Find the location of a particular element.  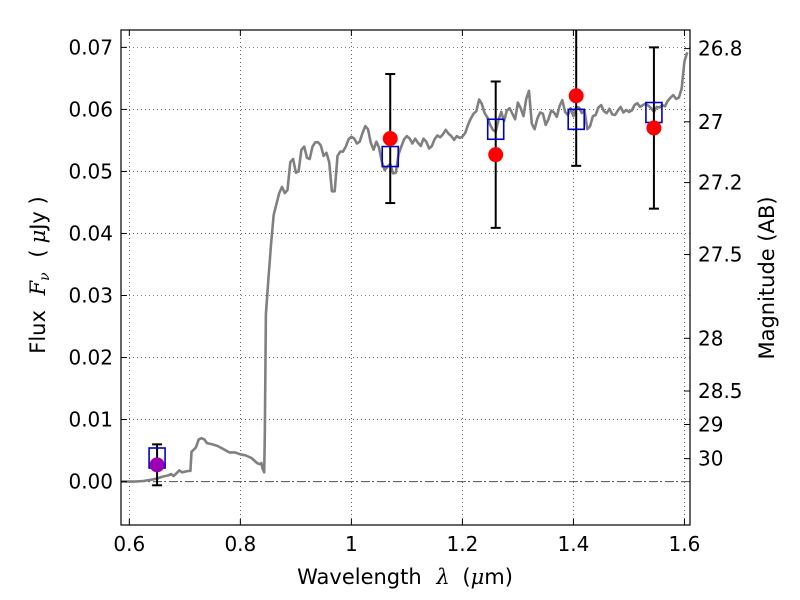

y2-tick-label: 27.2 is located at coordinates (720, 183).